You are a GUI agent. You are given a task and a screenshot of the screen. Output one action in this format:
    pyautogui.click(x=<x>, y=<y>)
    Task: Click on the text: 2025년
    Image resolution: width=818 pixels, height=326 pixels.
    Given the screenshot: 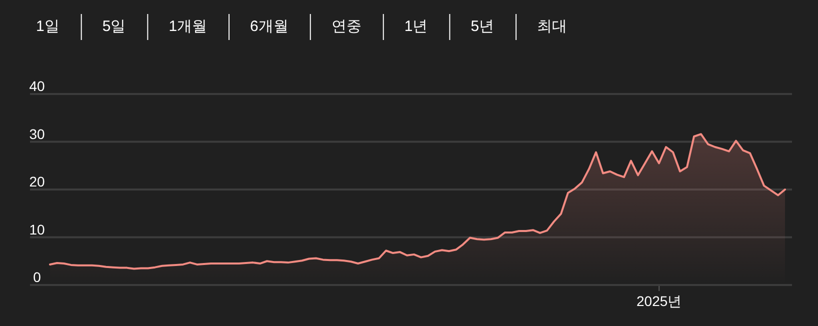 What is the action you would take?
    pyautogui.click(x=659, y=301)
    